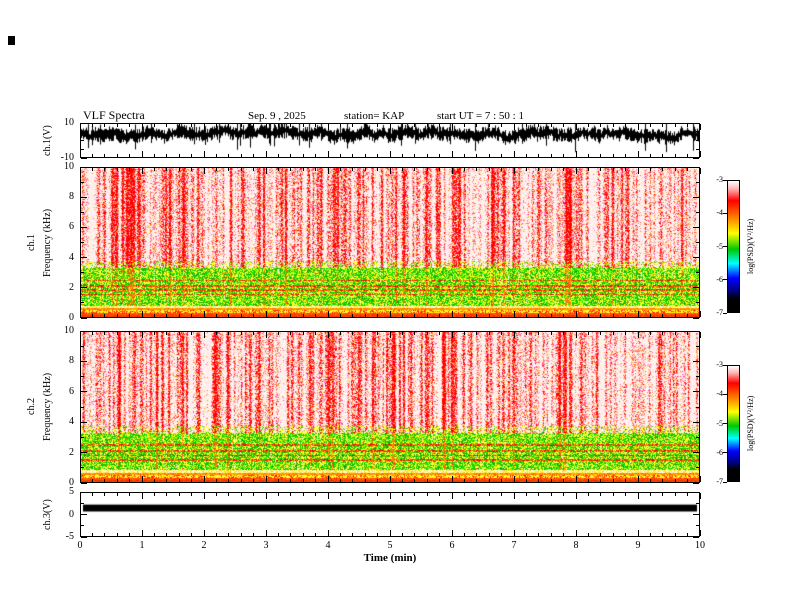 The width and height of the screenshot is (792, 612). What do you see at coordinates (390, 514) in the screenshot?
I see `ch3-level-panel` at bounding box center [390, 514].